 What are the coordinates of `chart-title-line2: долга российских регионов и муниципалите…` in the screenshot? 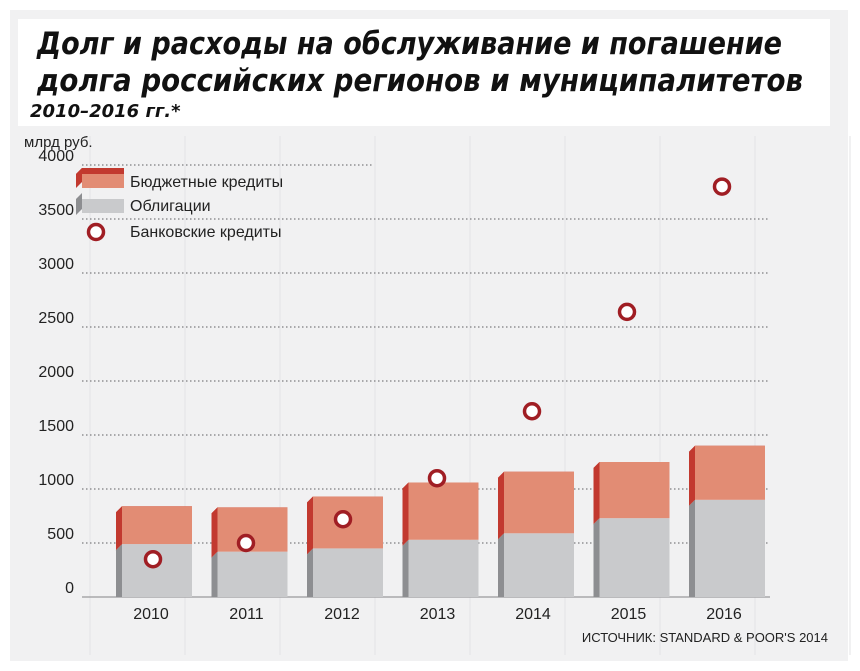 It's located at (419, 81).